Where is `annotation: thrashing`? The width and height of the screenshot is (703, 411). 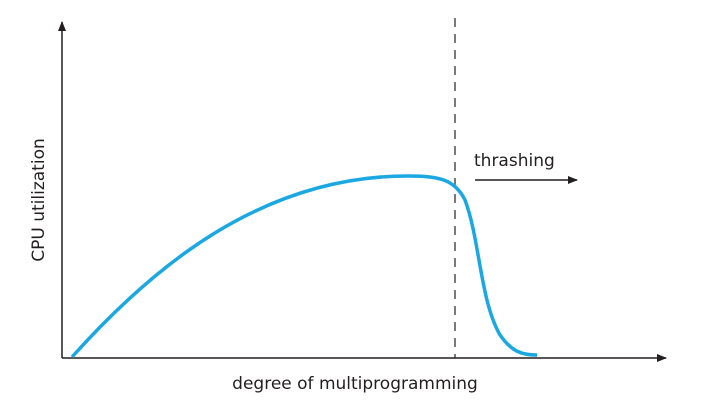 annotation: thrashing is located at coordinates (514, 161).